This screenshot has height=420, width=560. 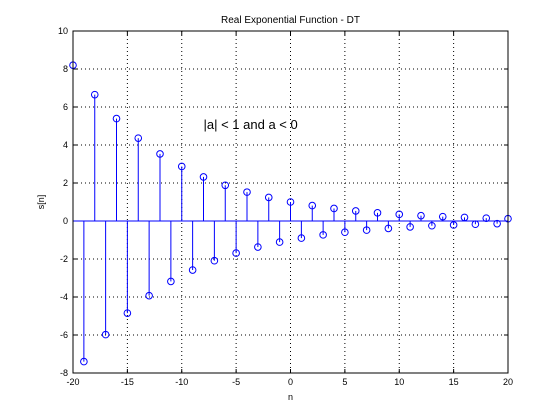 What do you see at coordinates (65, 145) in the screenshot?
I see `y-tick-label: 4` at bounding box center [65, 145].